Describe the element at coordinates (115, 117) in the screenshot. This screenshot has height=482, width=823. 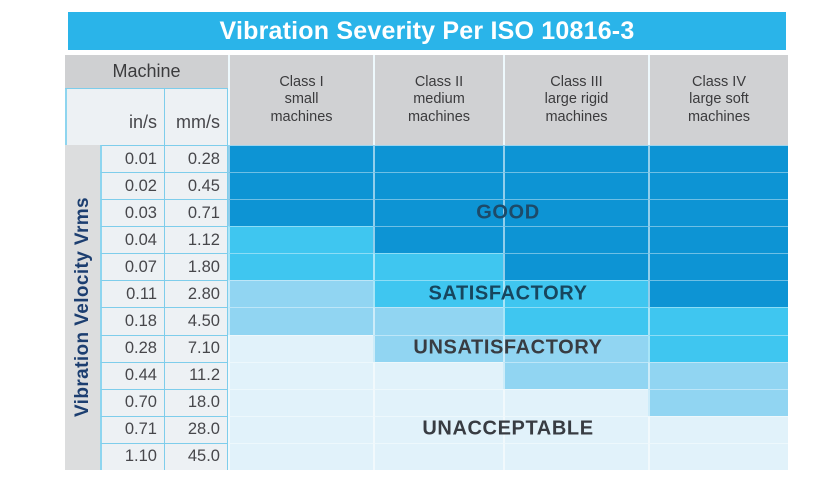
I see `unit-header-in-s: in/s` at that location.